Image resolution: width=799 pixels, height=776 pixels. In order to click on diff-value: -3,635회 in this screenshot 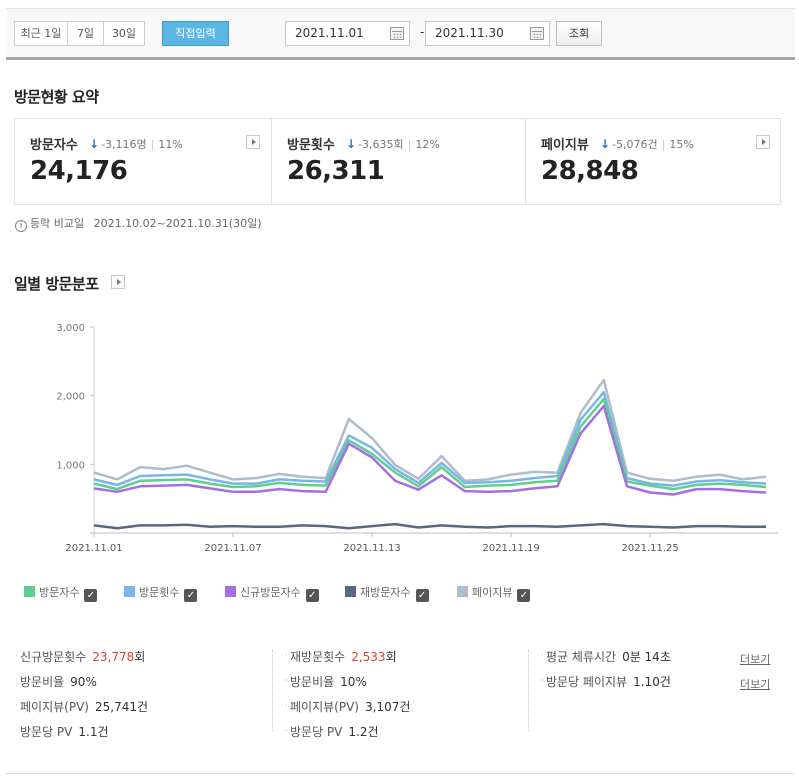, I will do `click(381, 144)`.